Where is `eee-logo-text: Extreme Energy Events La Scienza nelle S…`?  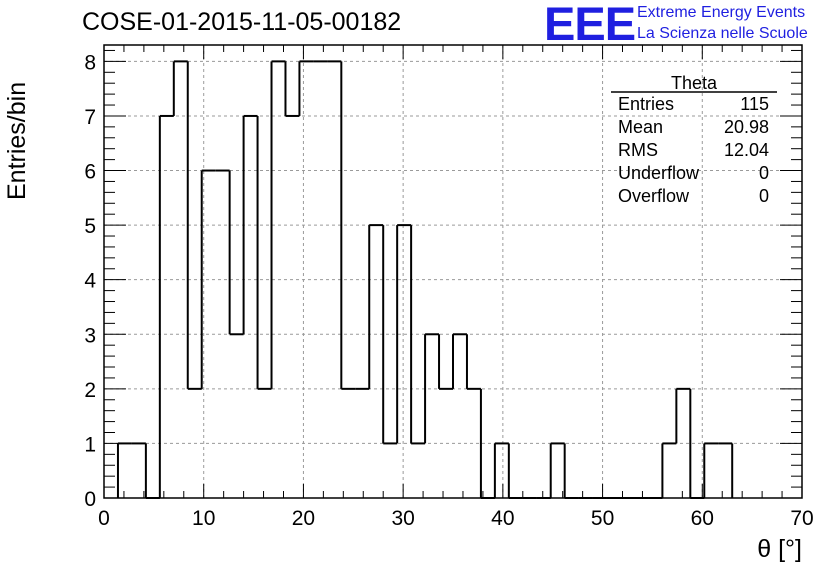 eee-logo-text: Extreme Energy Events La Scienza nelle S… is located at coordinates (722, 23).